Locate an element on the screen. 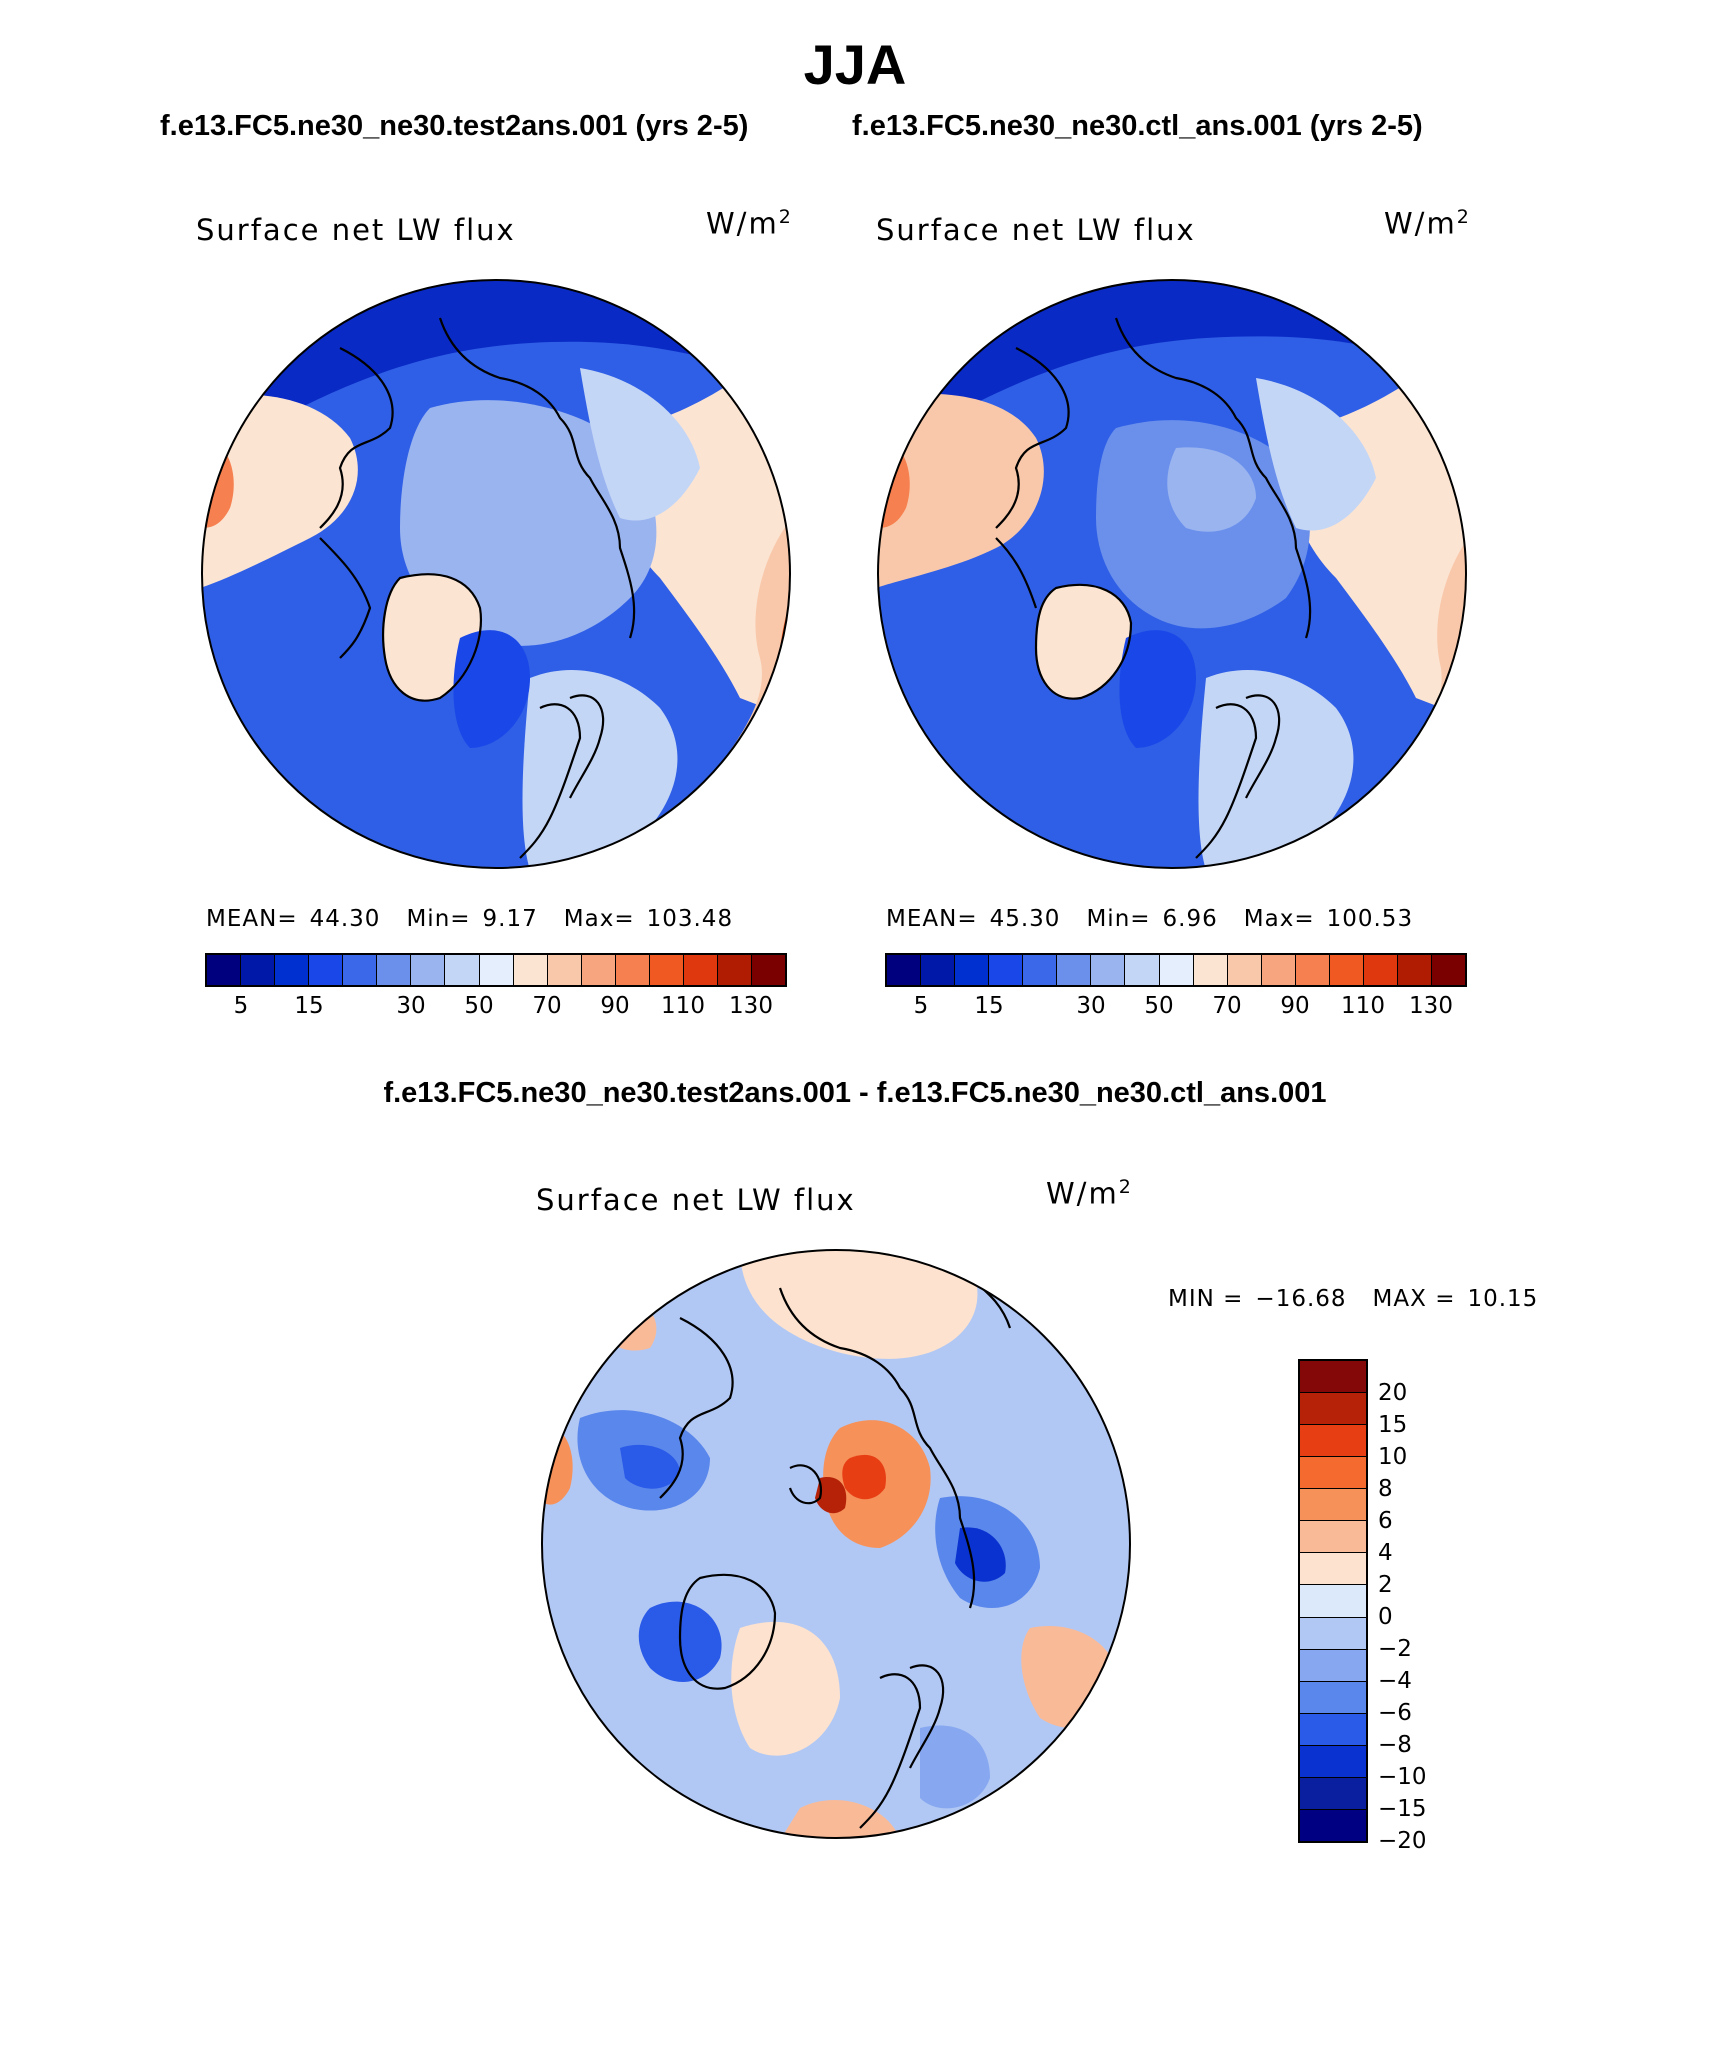  colorbar-tick-label: 5 is located at coordinates (921, 1006).